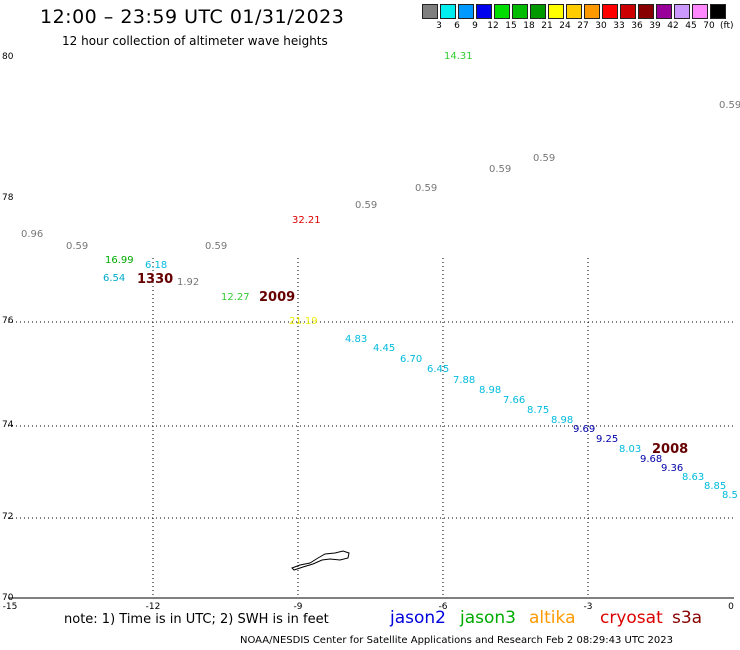 This screenshot has height=650, width=740. What do you see at coordinates (8, 517) in the screenshot?
I see `lat-tick-label: 72` at bounding box center [8, 517].